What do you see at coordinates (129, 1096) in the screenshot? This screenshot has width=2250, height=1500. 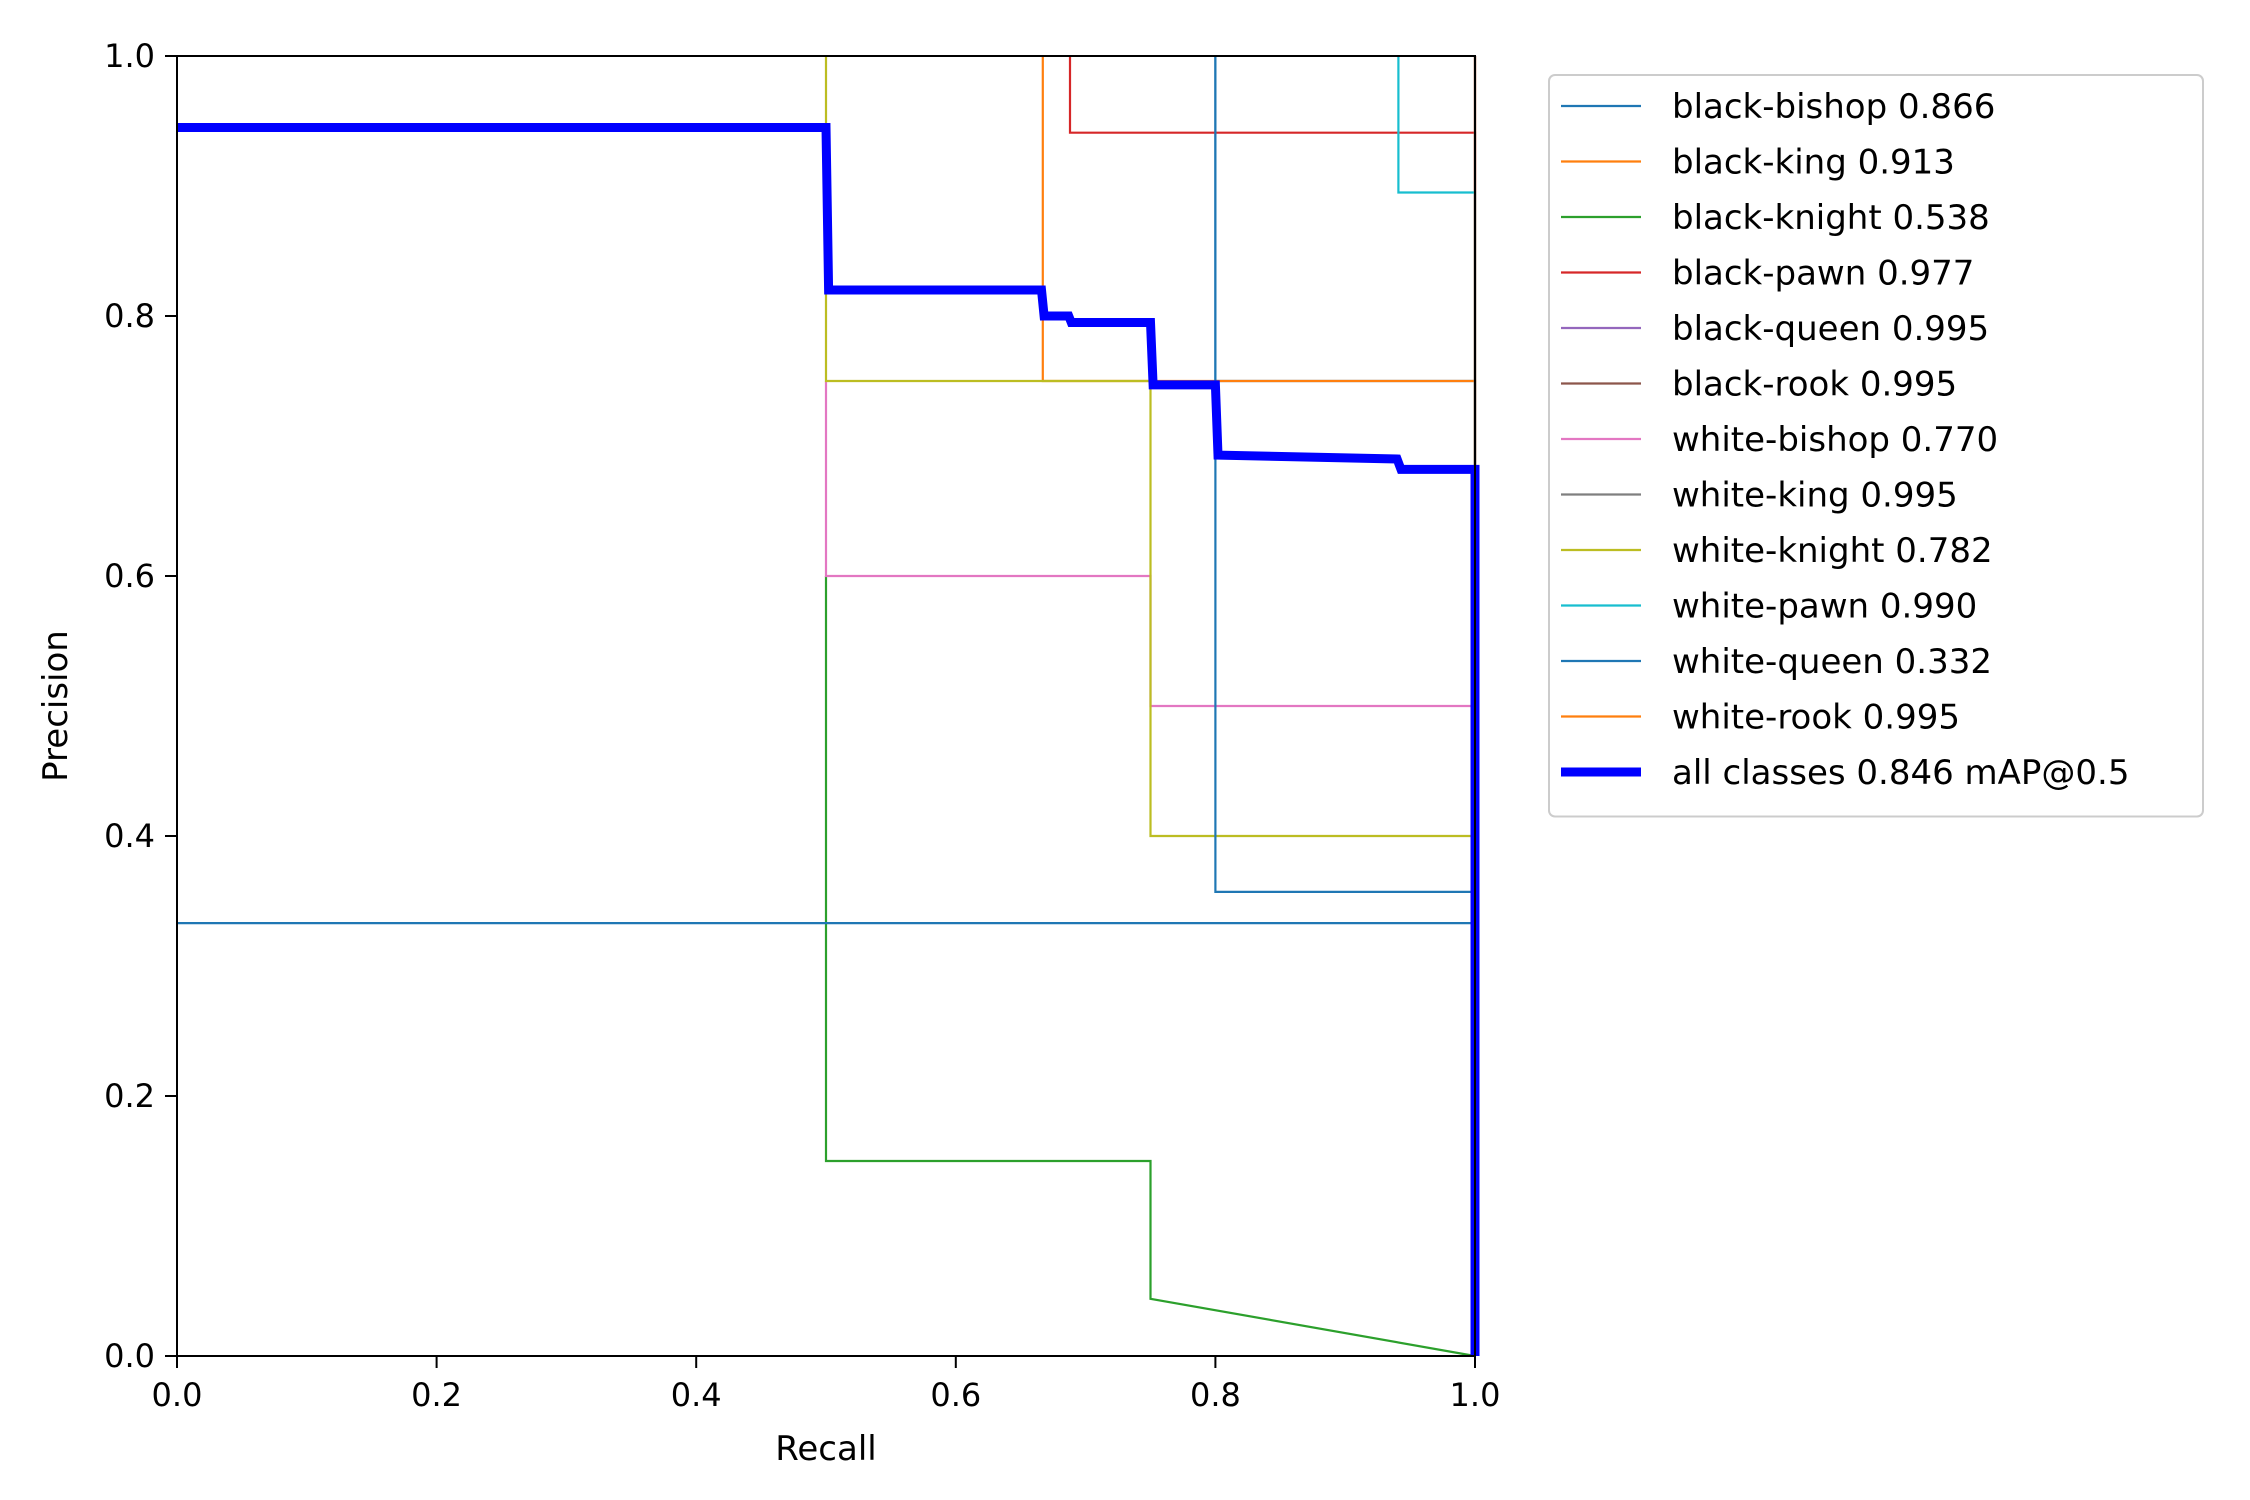 I see `y-tick-label: 0.2` at bounding box center [129, 1096].